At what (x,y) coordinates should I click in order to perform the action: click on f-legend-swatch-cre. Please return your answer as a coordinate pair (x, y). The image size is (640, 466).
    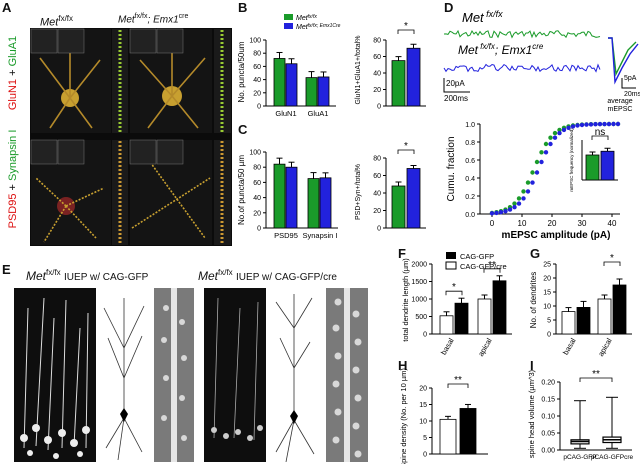
    Looking at the image, I should click on (451, 265).